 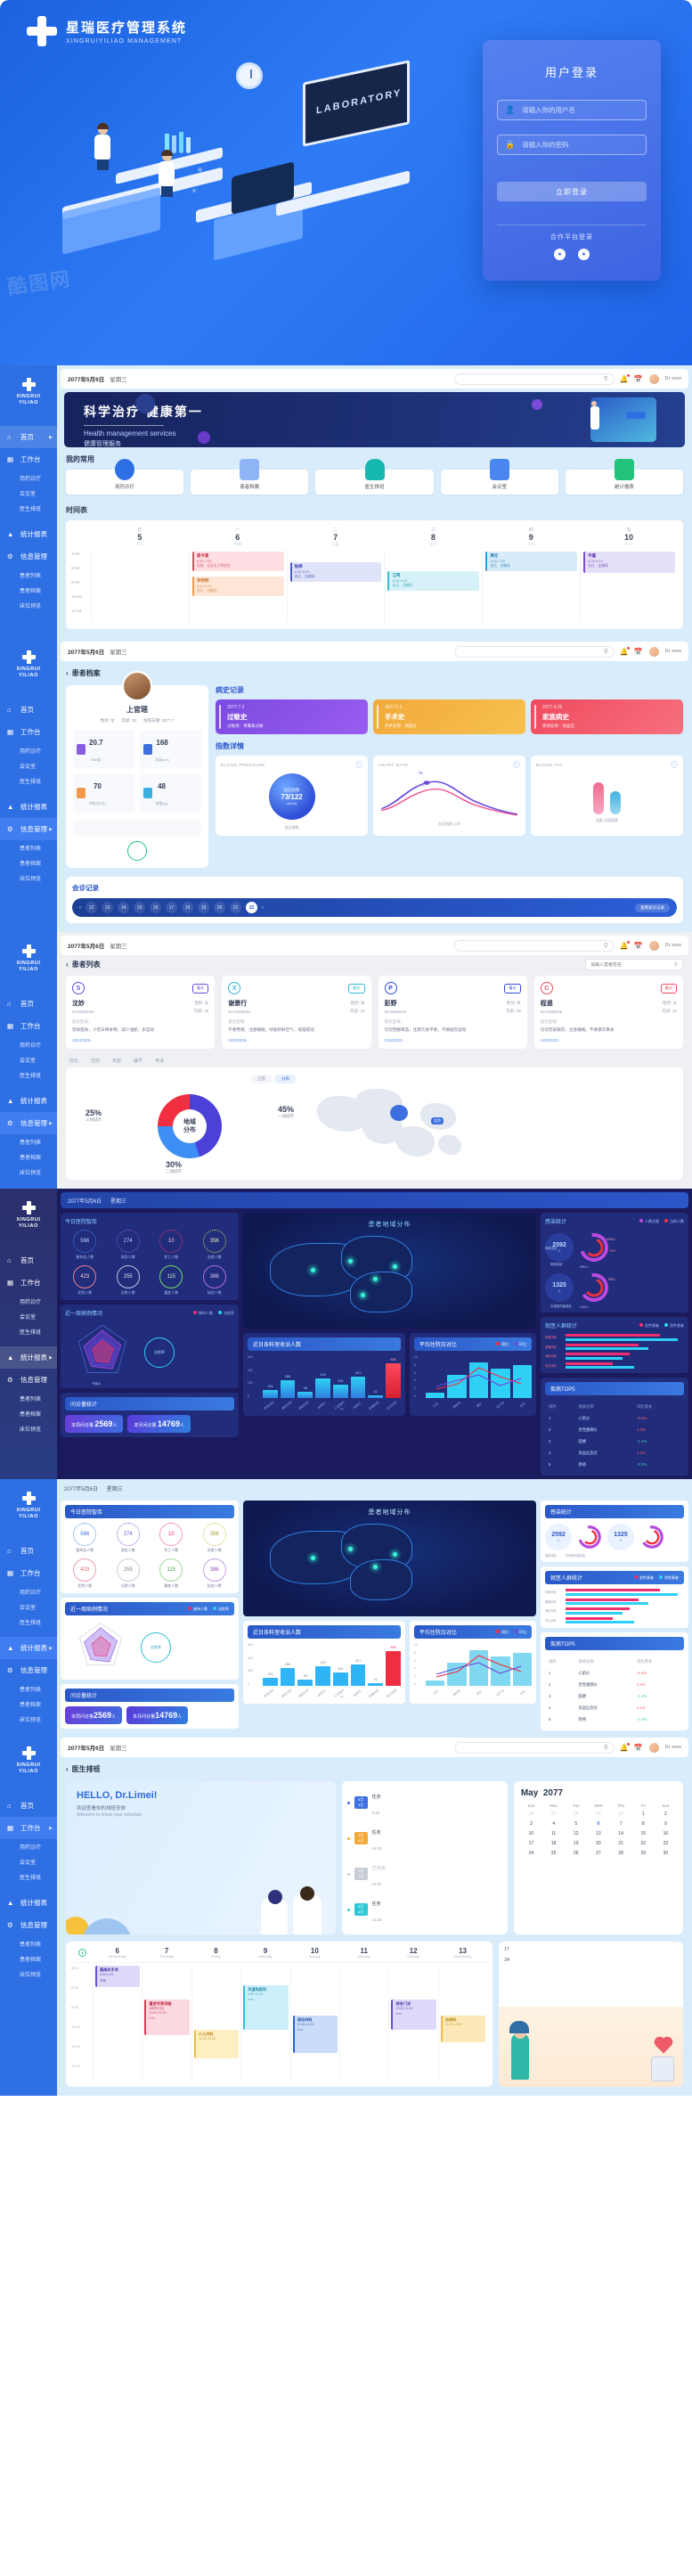 I want to click on visit-day: 13, so click(x=107, y=907).